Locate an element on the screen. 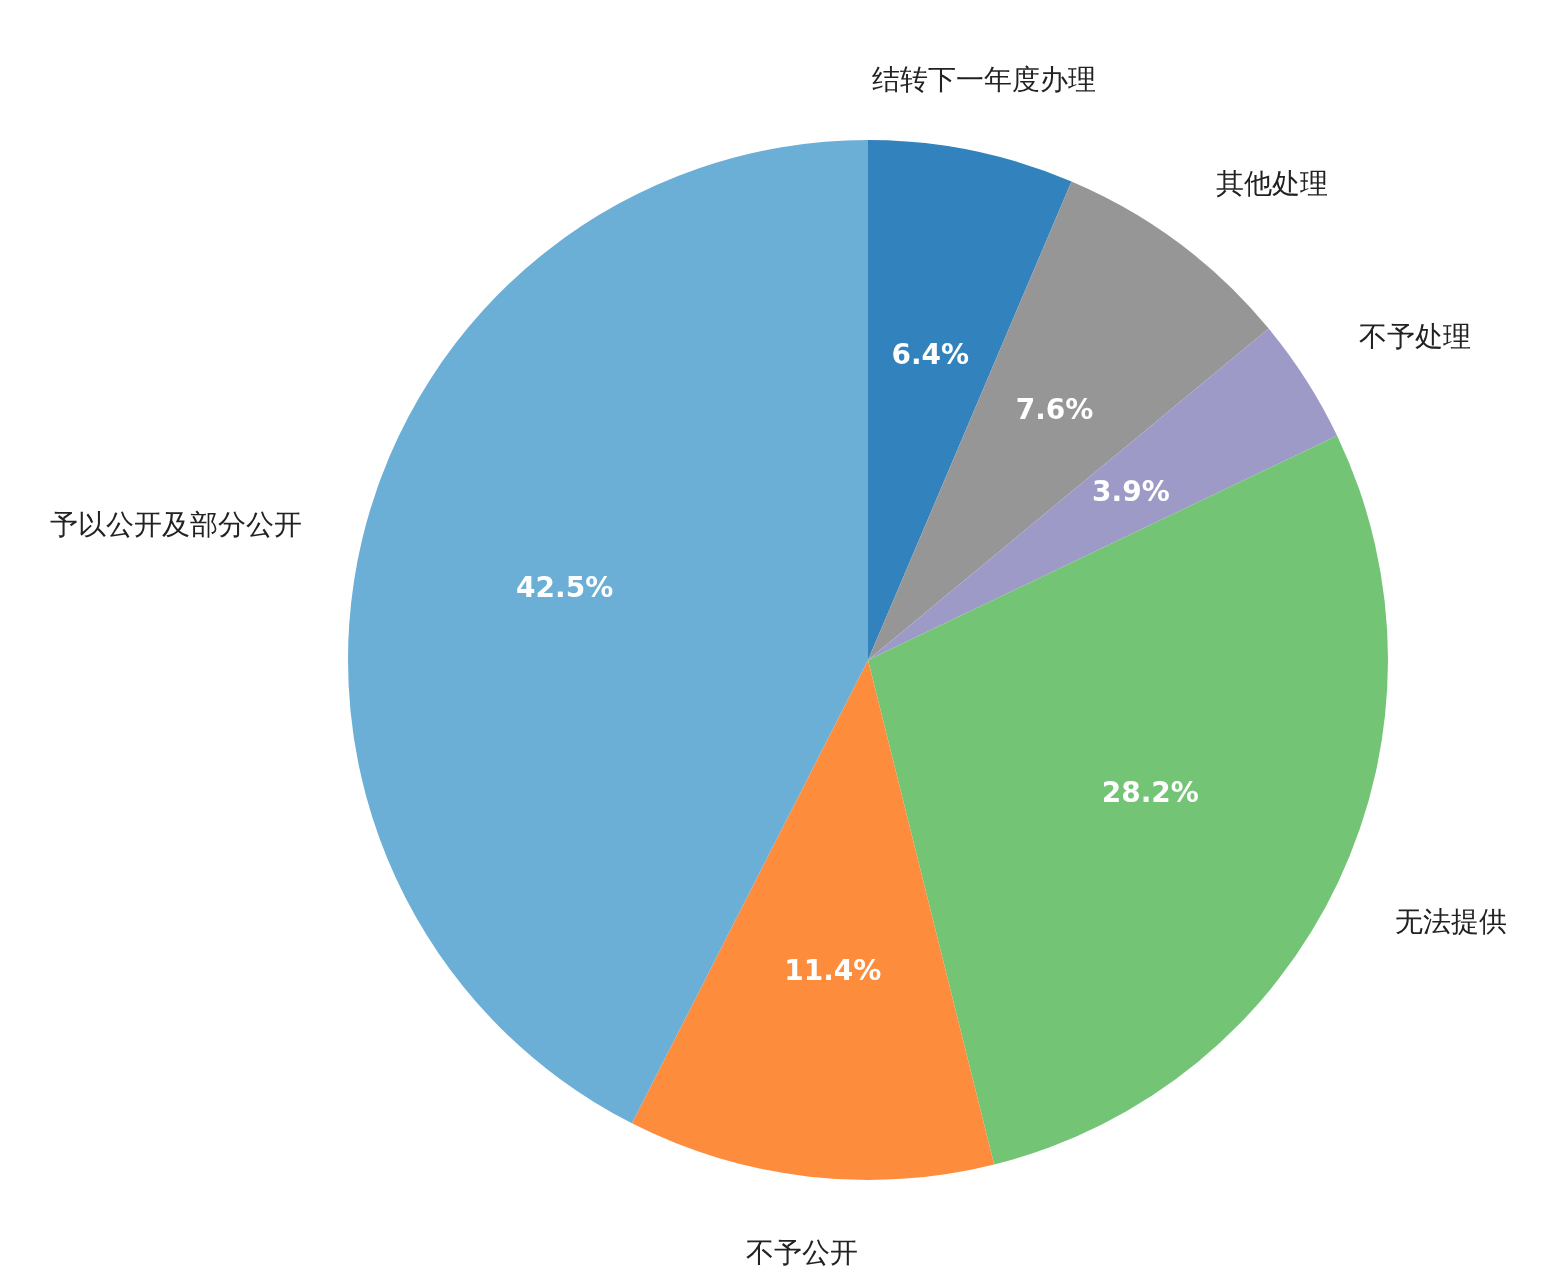  data-label: 7.6% is located at coordinates (1054, 410).